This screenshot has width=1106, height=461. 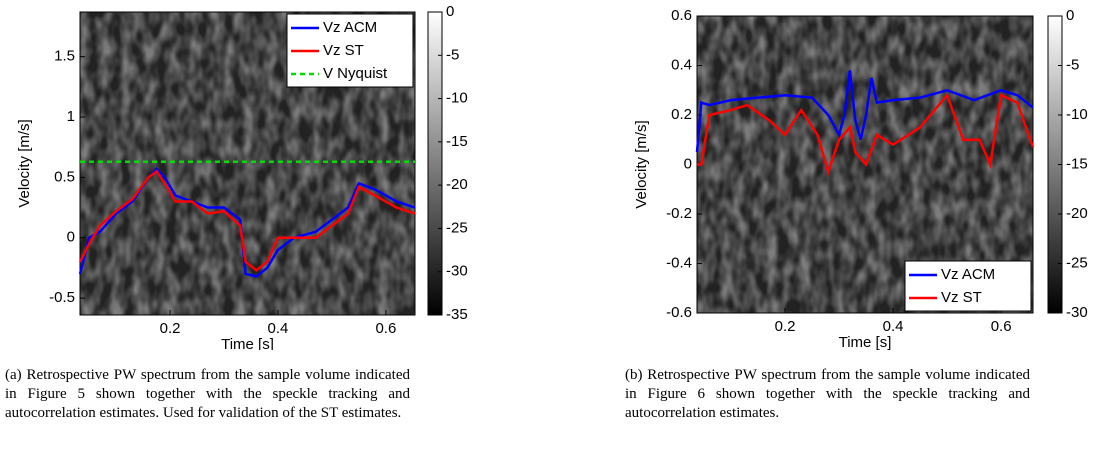 I want to click on y-tick-label: 1, so click(x=71, y=116).